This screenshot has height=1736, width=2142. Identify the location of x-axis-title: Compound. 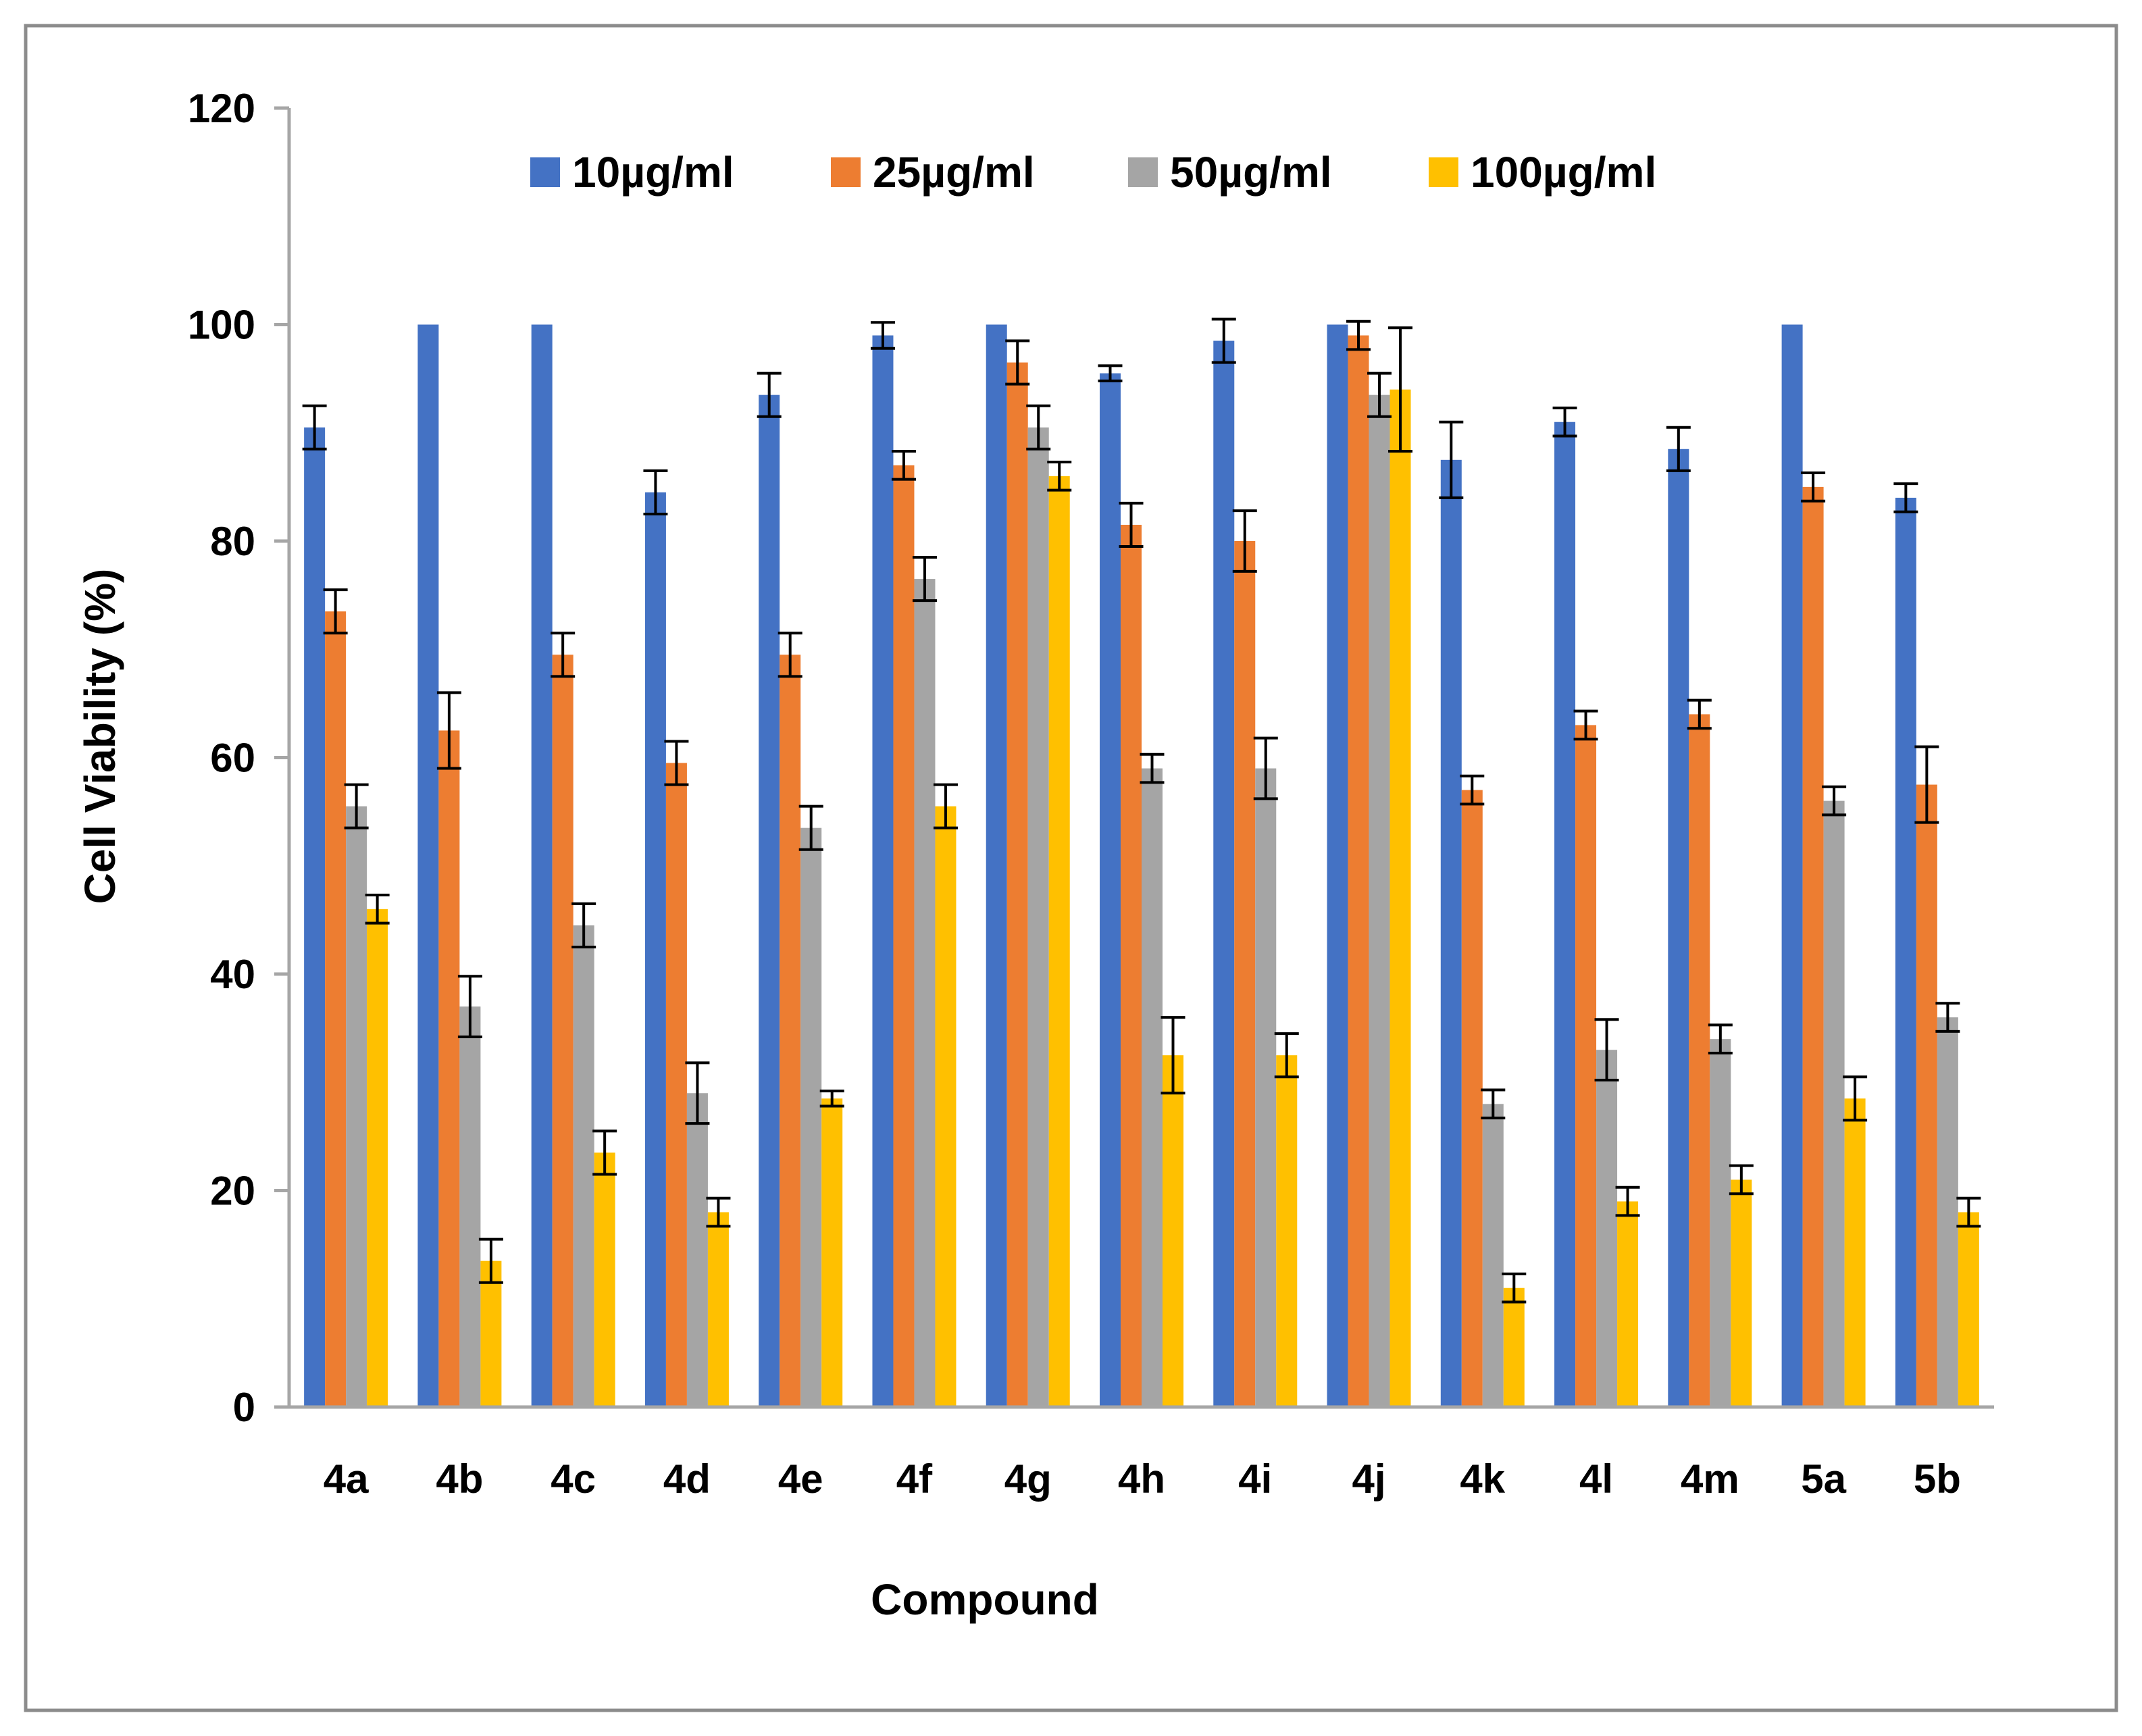
(985, 1599).